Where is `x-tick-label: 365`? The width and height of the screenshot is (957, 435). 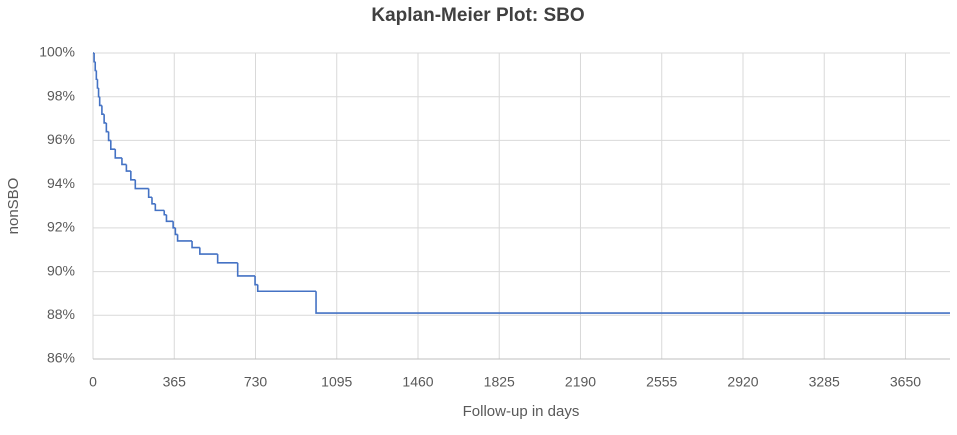 x-tick-label: 365 is located at coordinates (175, 382).